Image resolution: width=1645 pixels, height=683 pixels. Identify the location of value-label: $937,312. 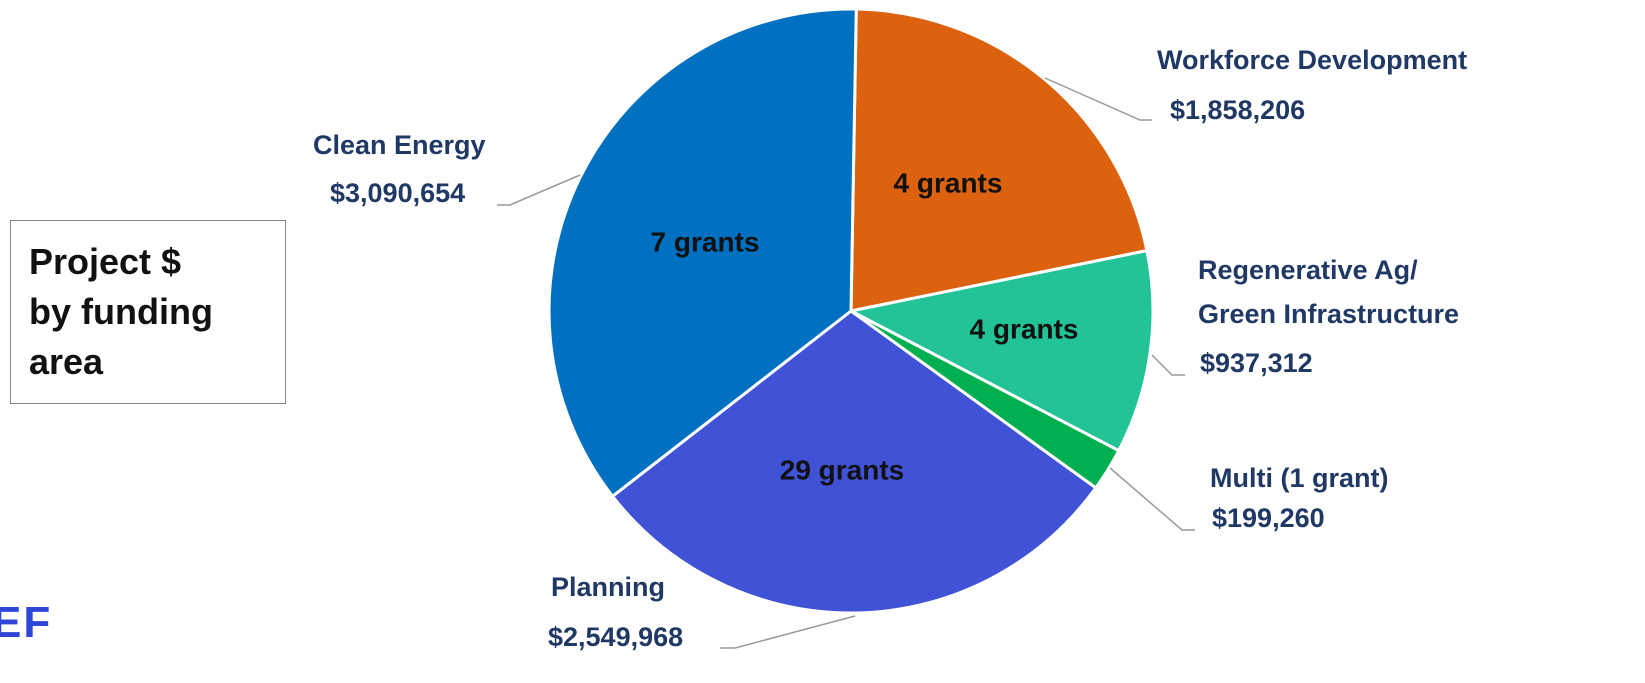
(1256, 363).